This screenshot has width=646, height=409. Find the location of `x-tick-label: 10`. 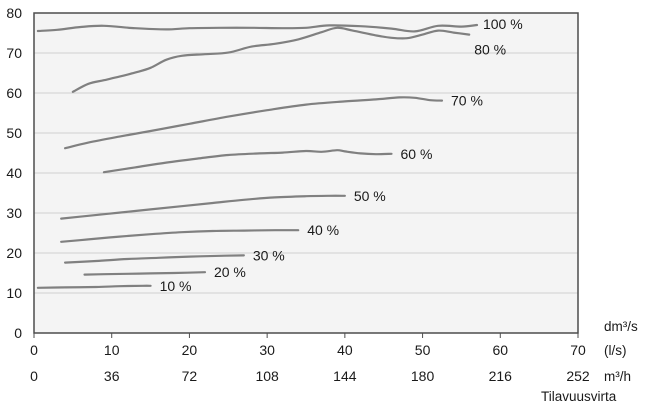

x-tick-label: 10 is located at coordinates (112, 350).